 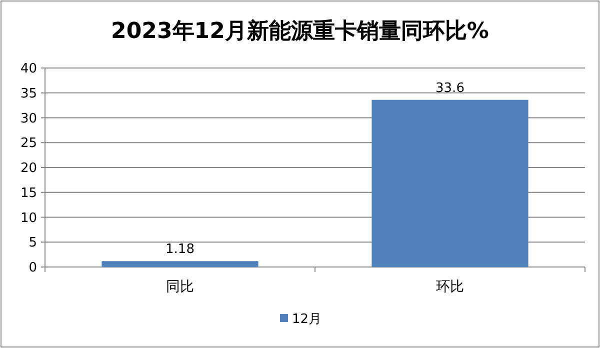 I want to click on y-tick-label: 35, so click(x=28, y=94).